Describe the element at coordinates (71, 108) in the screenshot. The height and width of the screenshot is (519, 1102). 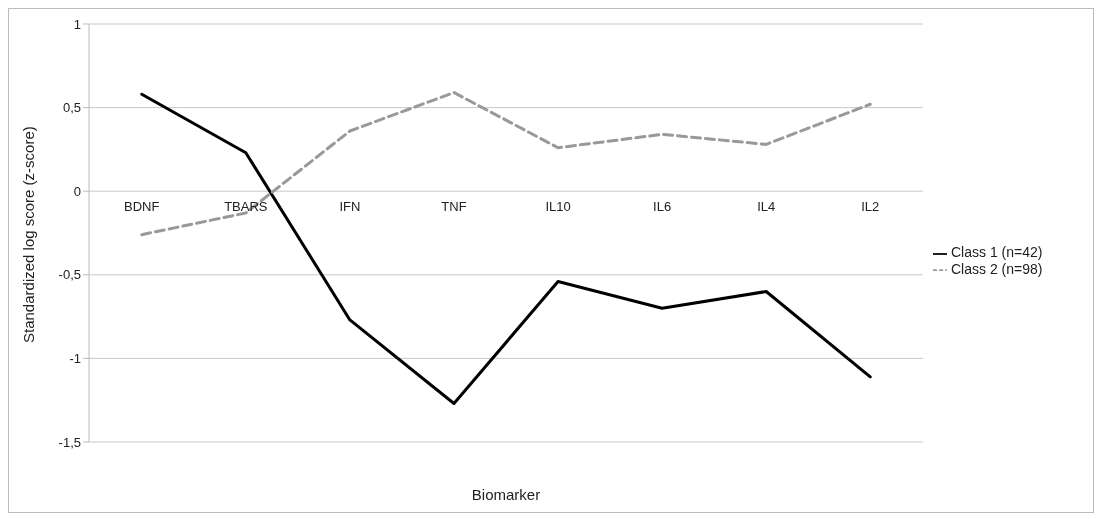
I see `y-tick-label: 0,5` at that location.